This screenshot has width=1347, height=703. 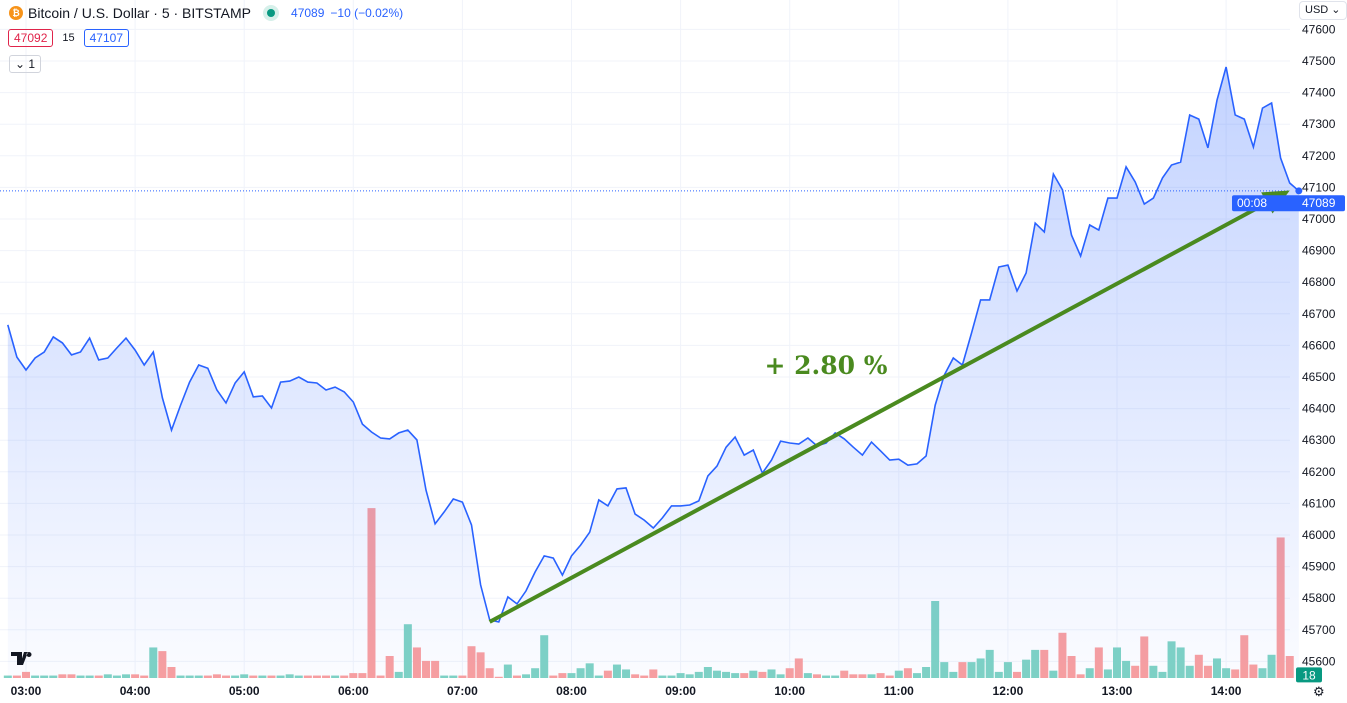 What do you see at coordinates (1319, 93) in the screenshot?
I see `y-tick-label: 47400` at bounding box center [1319, 93].